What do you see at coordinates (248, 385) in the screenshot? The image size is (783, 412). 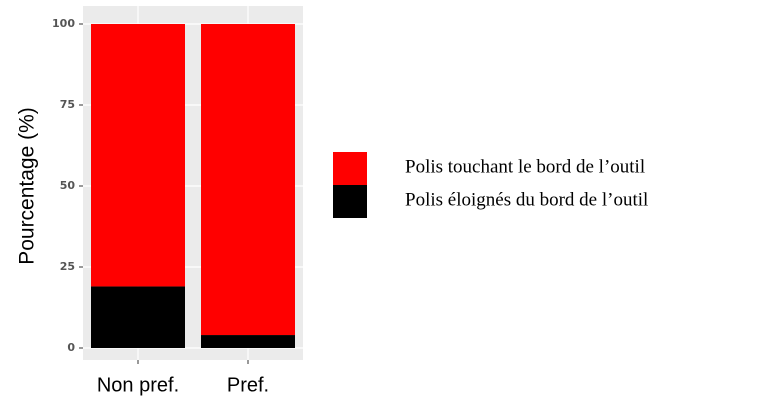 I see `x-tick-label: Pref.` at bounding box center [248, 385].